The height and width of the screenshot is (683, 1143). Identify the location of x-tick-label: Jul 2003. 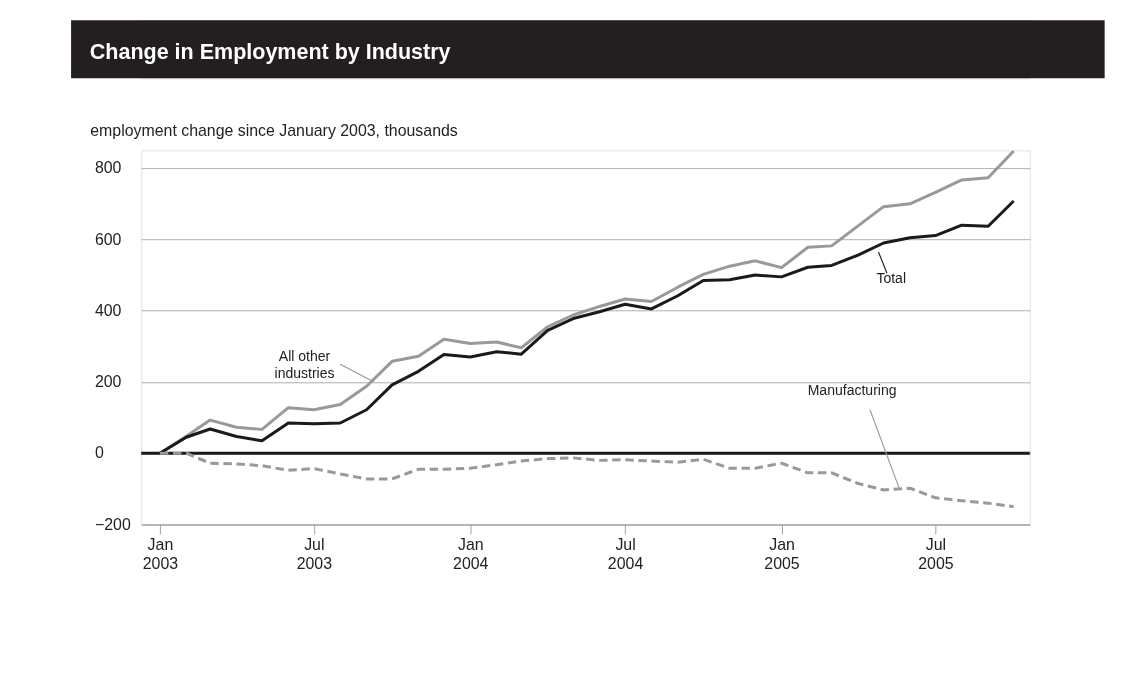
(314, 554).